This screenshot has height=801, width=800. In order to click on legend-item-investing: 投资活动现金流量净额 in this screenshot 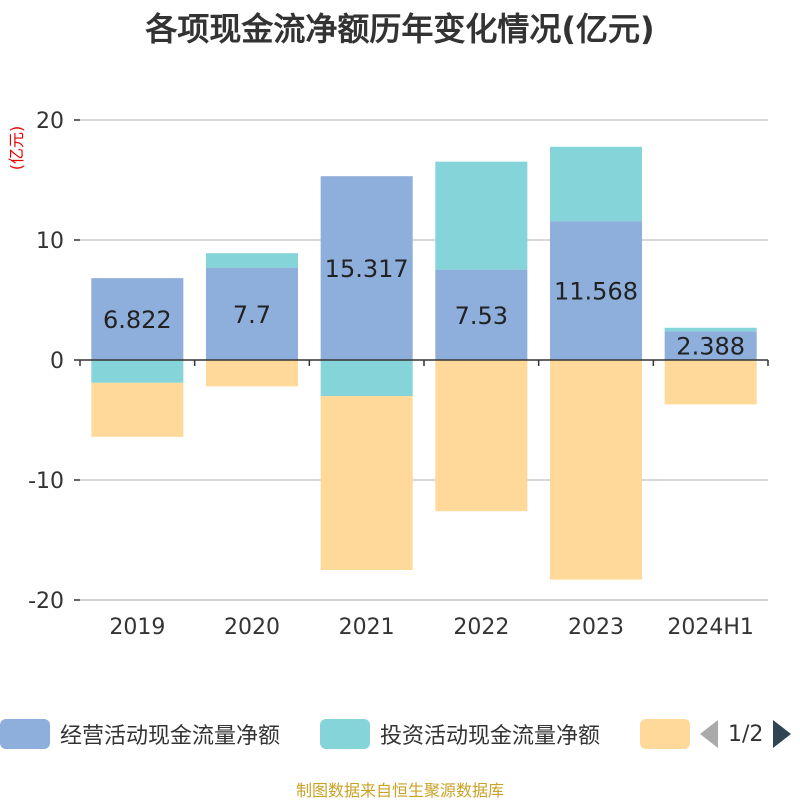, I will do `click(460, 734)`.